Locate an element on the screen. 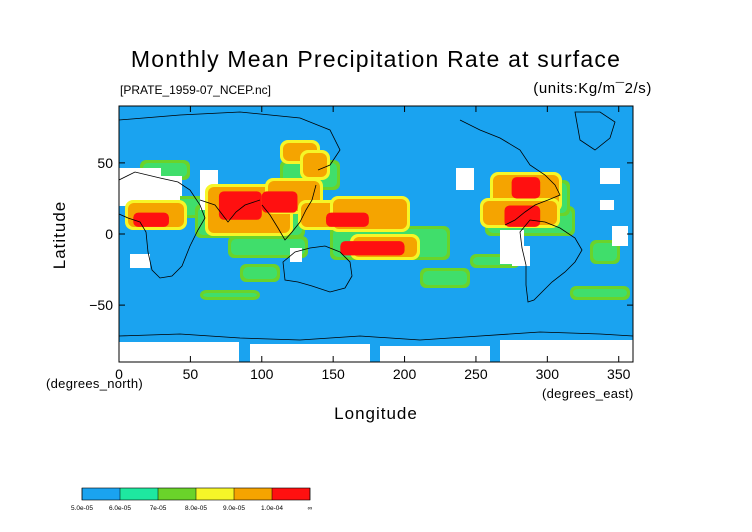  high-precip-area is located at coordinates (315, 165).